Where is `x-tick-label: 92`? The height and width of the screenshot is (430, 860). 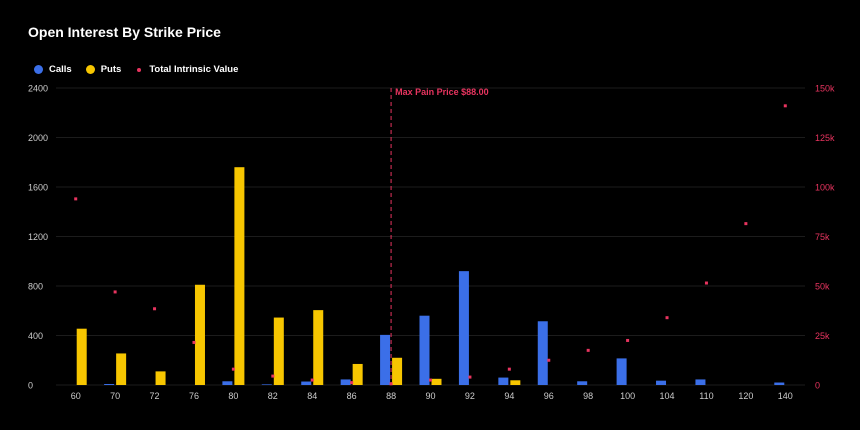 x-tick-label: 92 is located at coordinates (470, 396).